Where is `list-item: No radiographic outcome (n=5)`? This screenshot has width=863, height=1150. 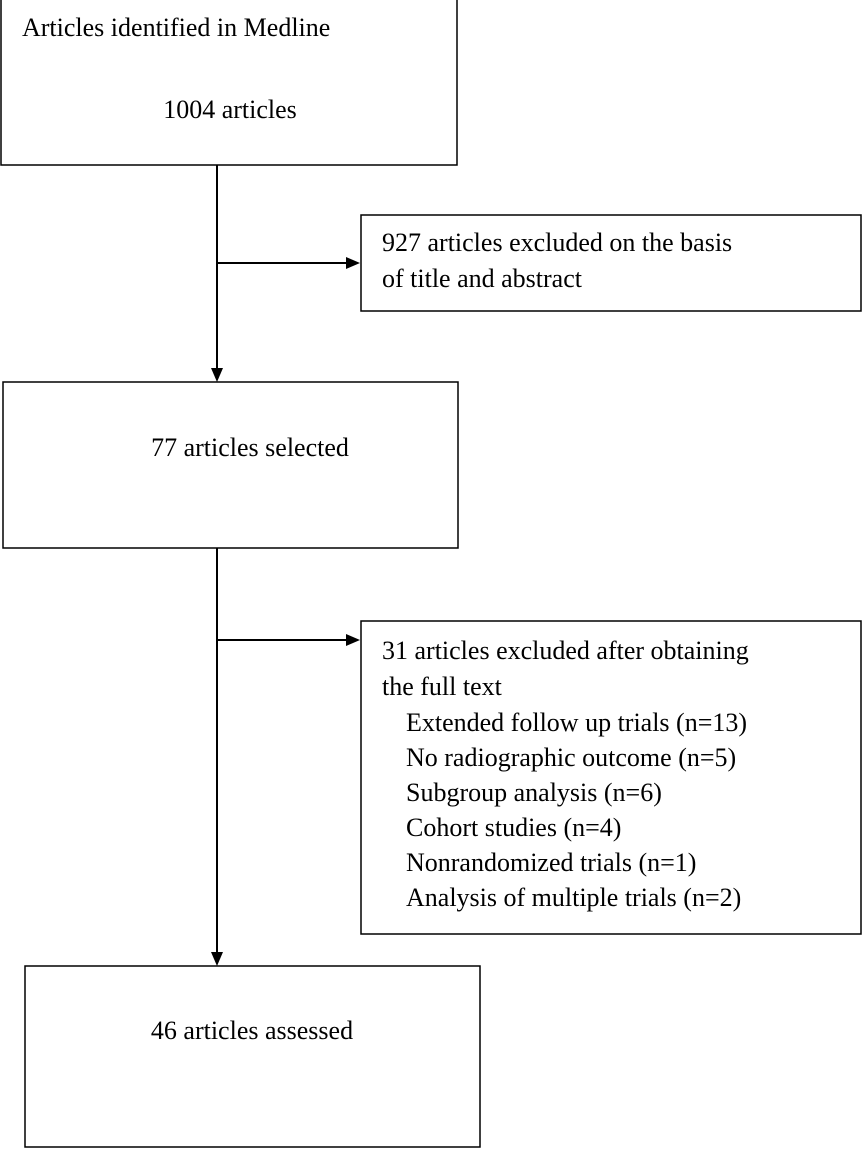
list-item: No radiographic outcome (n=5) is located at coordinates (571, 757).